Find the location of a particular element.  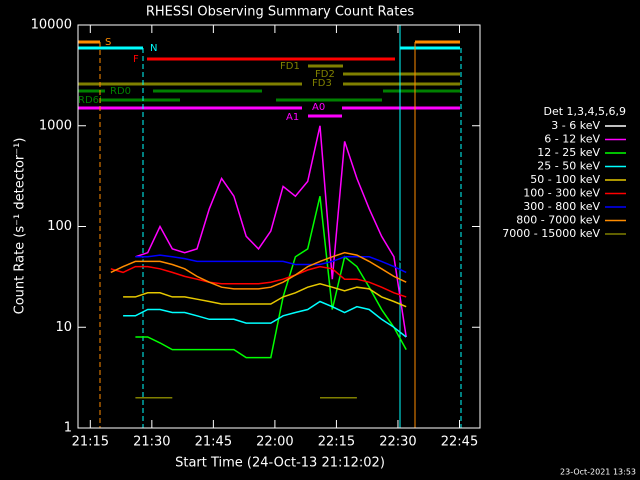

flag-label: FD1 is located at coordinates (290, 66).